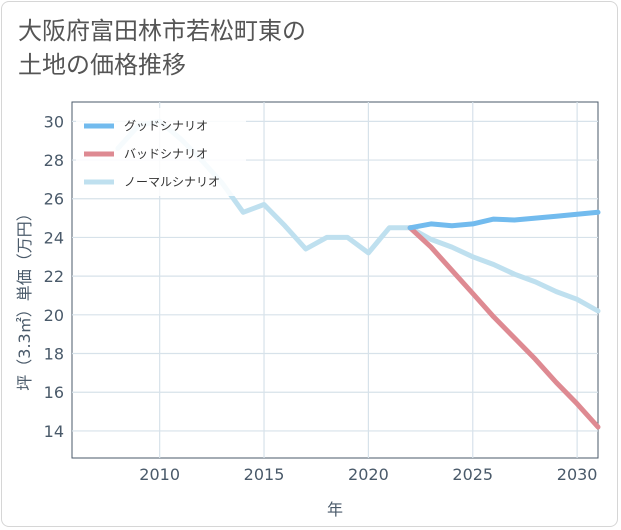 The image size is (621, 530). Describe the element at coordinates (54, 315) in the screenshot. I see `y-tick-label: 20` at that location.